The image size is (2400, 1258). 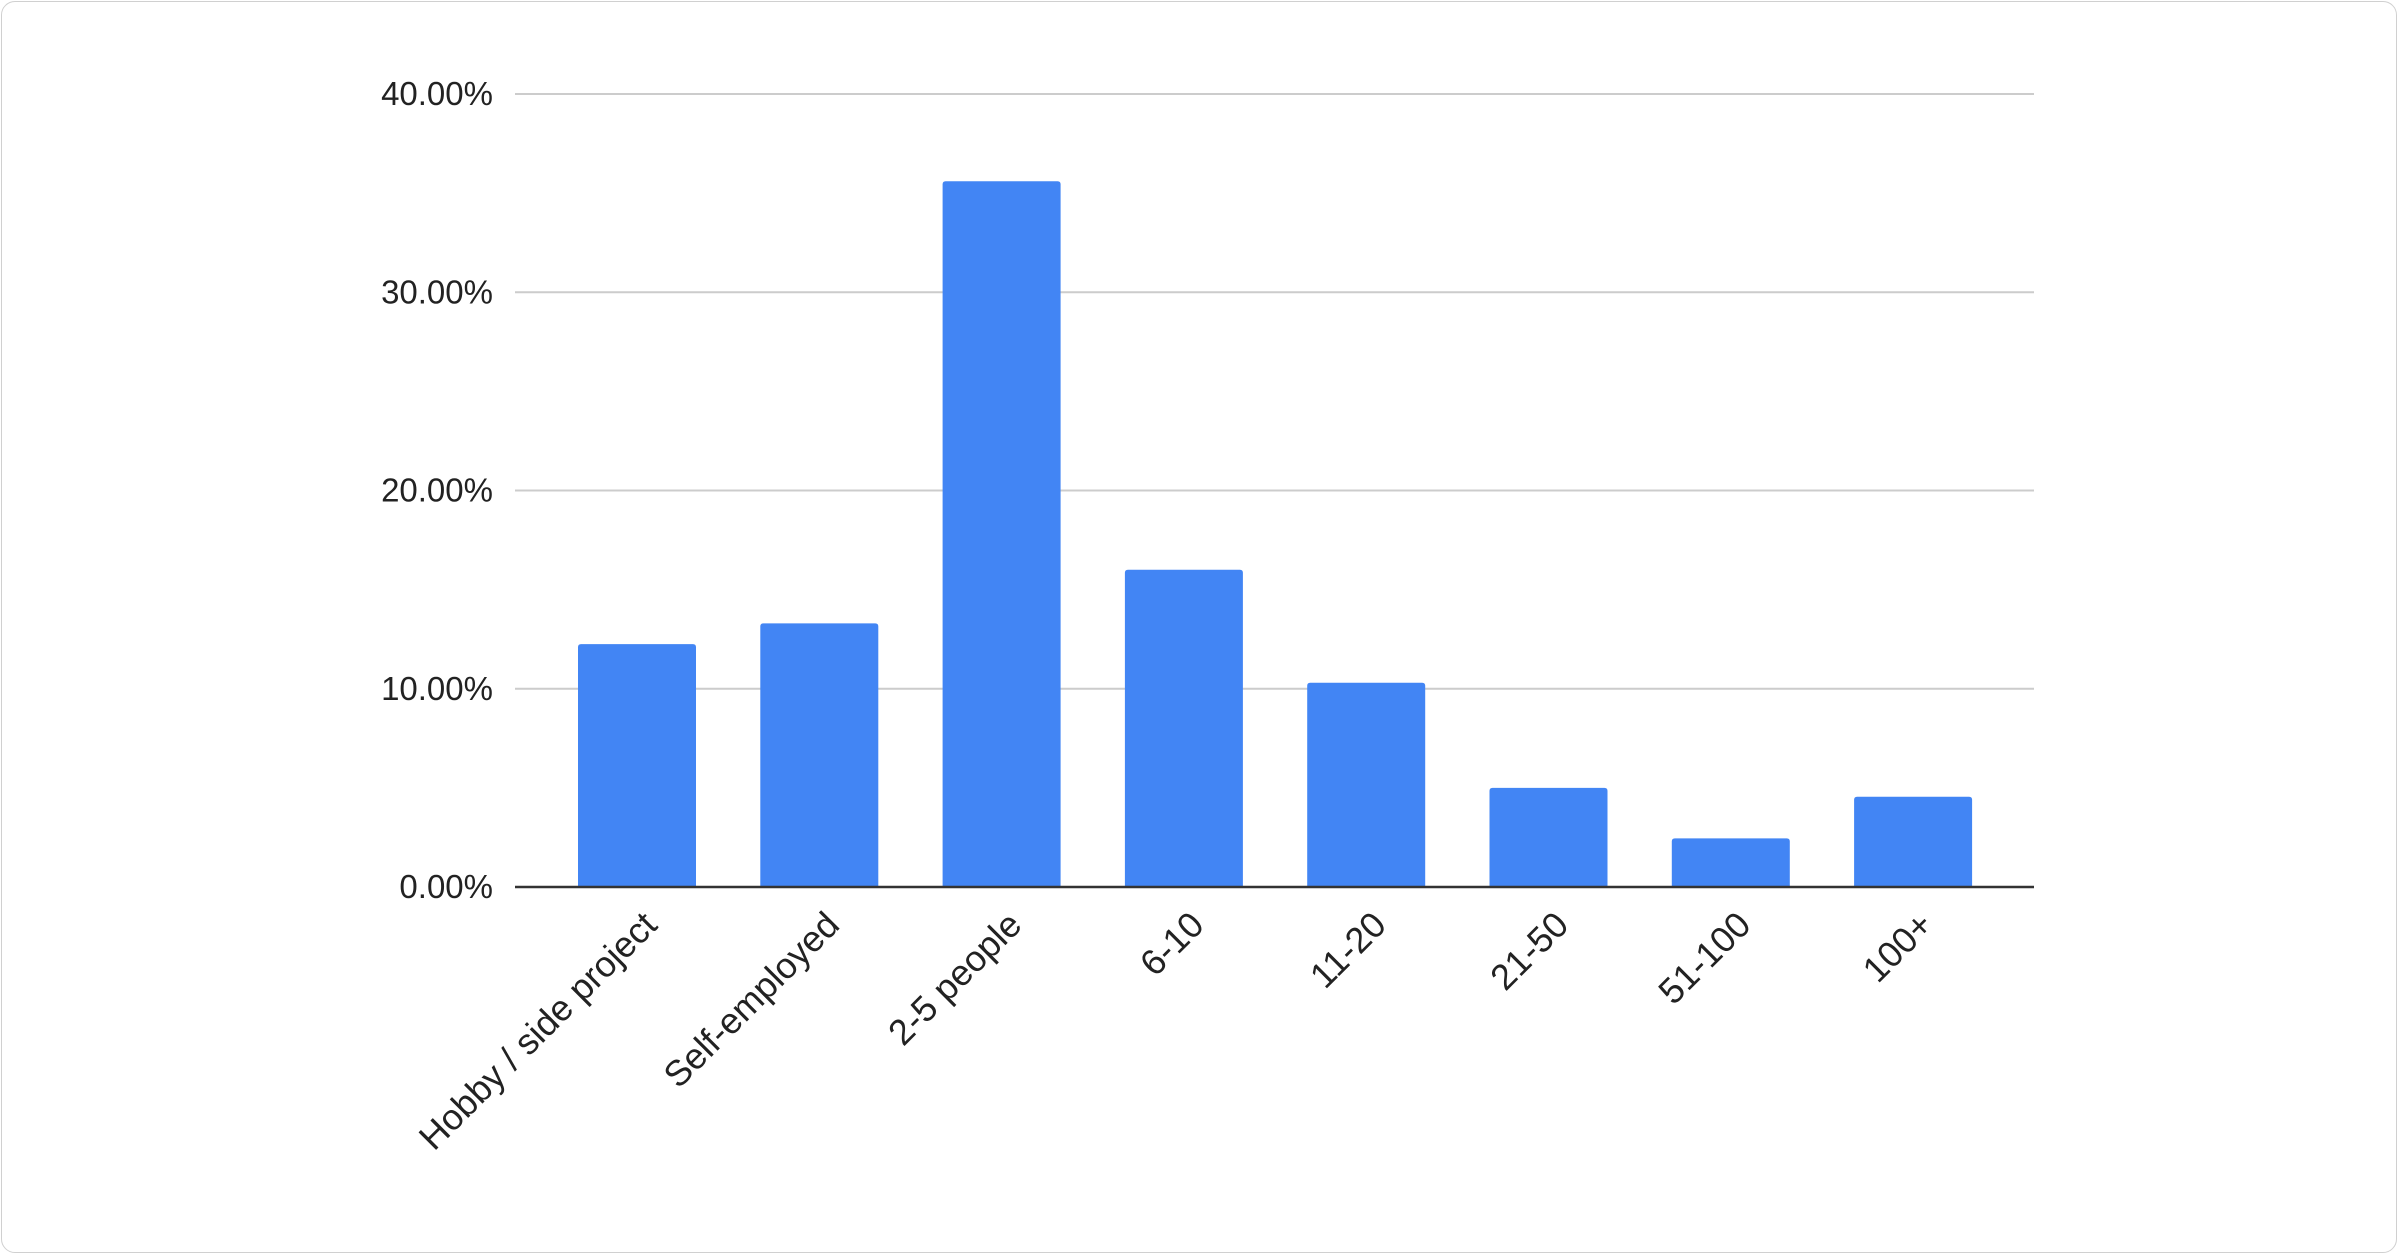 I want to click on x-category-label: 11-20, so click(x=1348, y=950).